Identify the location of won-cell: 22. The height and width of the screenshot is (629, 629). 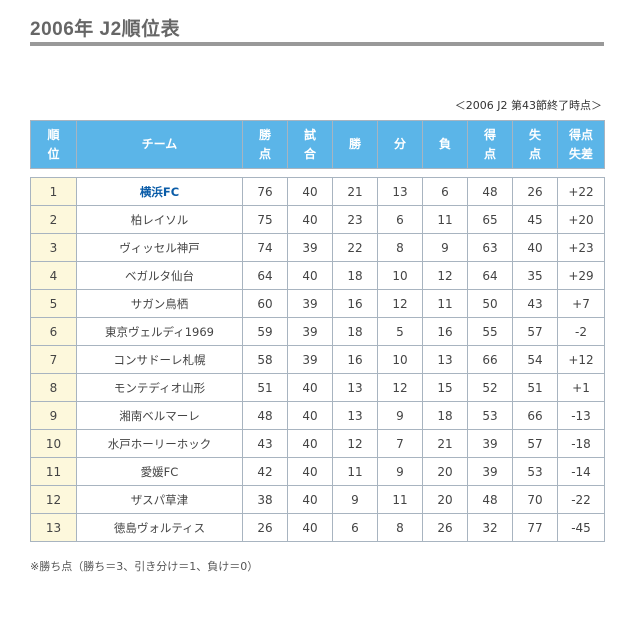
(355, 247).